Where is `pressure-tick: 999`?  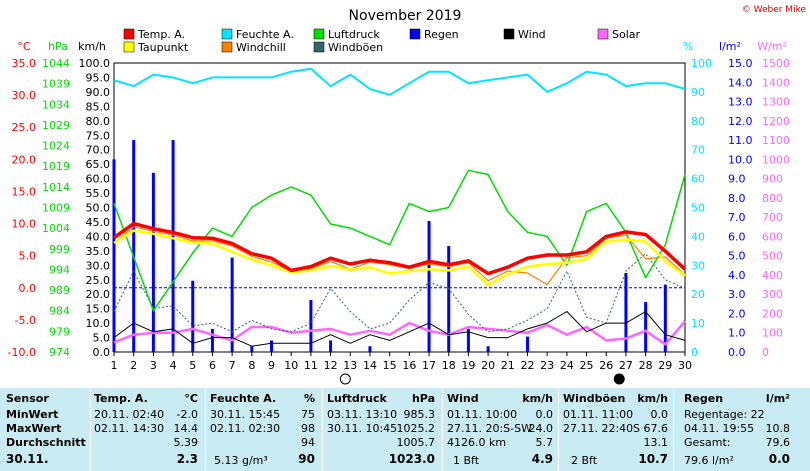
pressure-tick: 999 is located at coordinates (59, 249).